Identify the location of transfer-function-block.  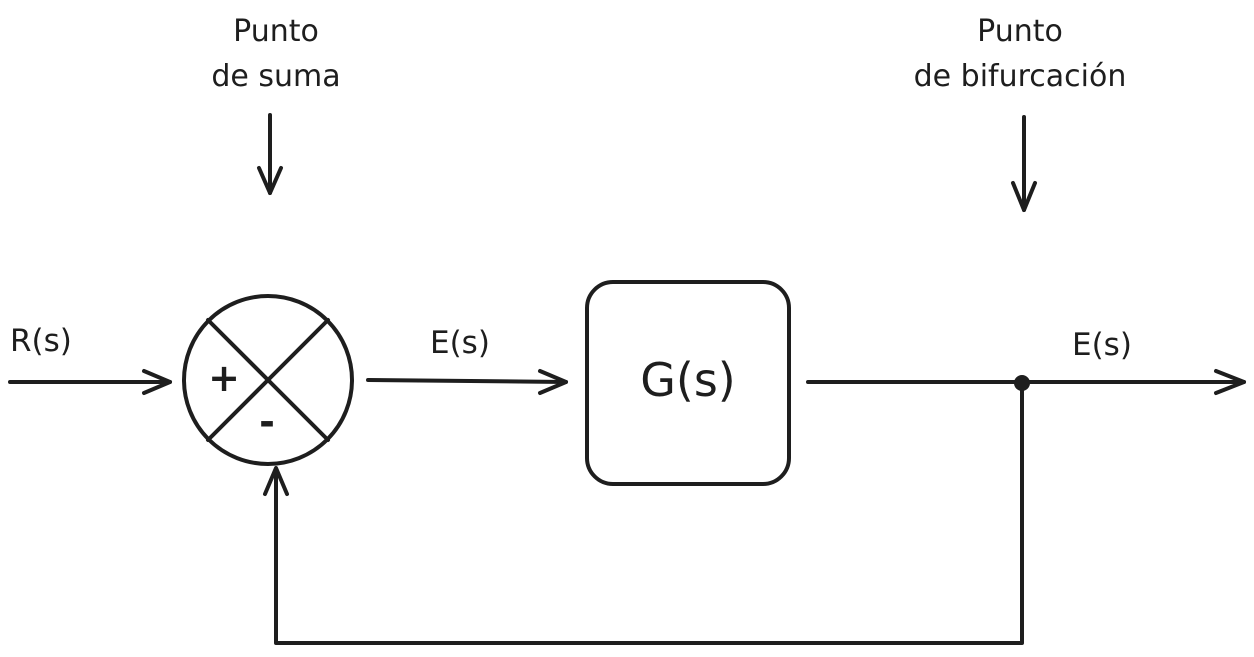
(688, 383).